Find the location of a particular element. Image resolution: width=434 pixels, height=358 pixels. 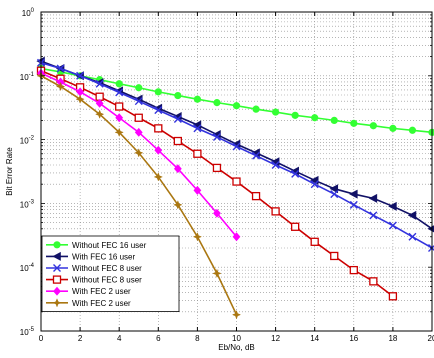

y-tick-label: 10⁻² is located at coordinates (27, 141).